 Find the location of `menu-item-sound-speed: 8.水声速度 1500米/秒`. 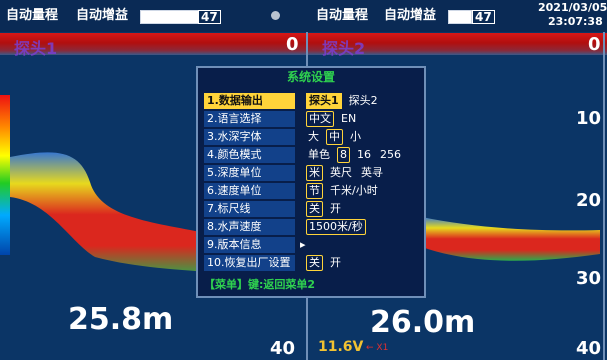

menu-item-sound-speed: 8.水声速度 1500米/秒 is located at coordinates (311, 227).